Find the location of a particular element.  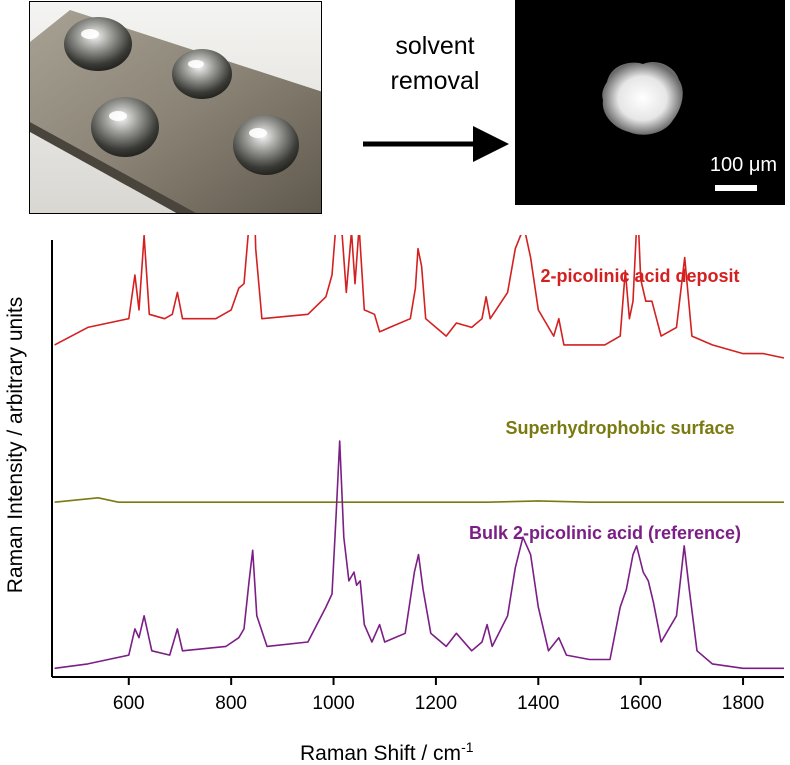

scale-bar is located at coordinates (736, 188).